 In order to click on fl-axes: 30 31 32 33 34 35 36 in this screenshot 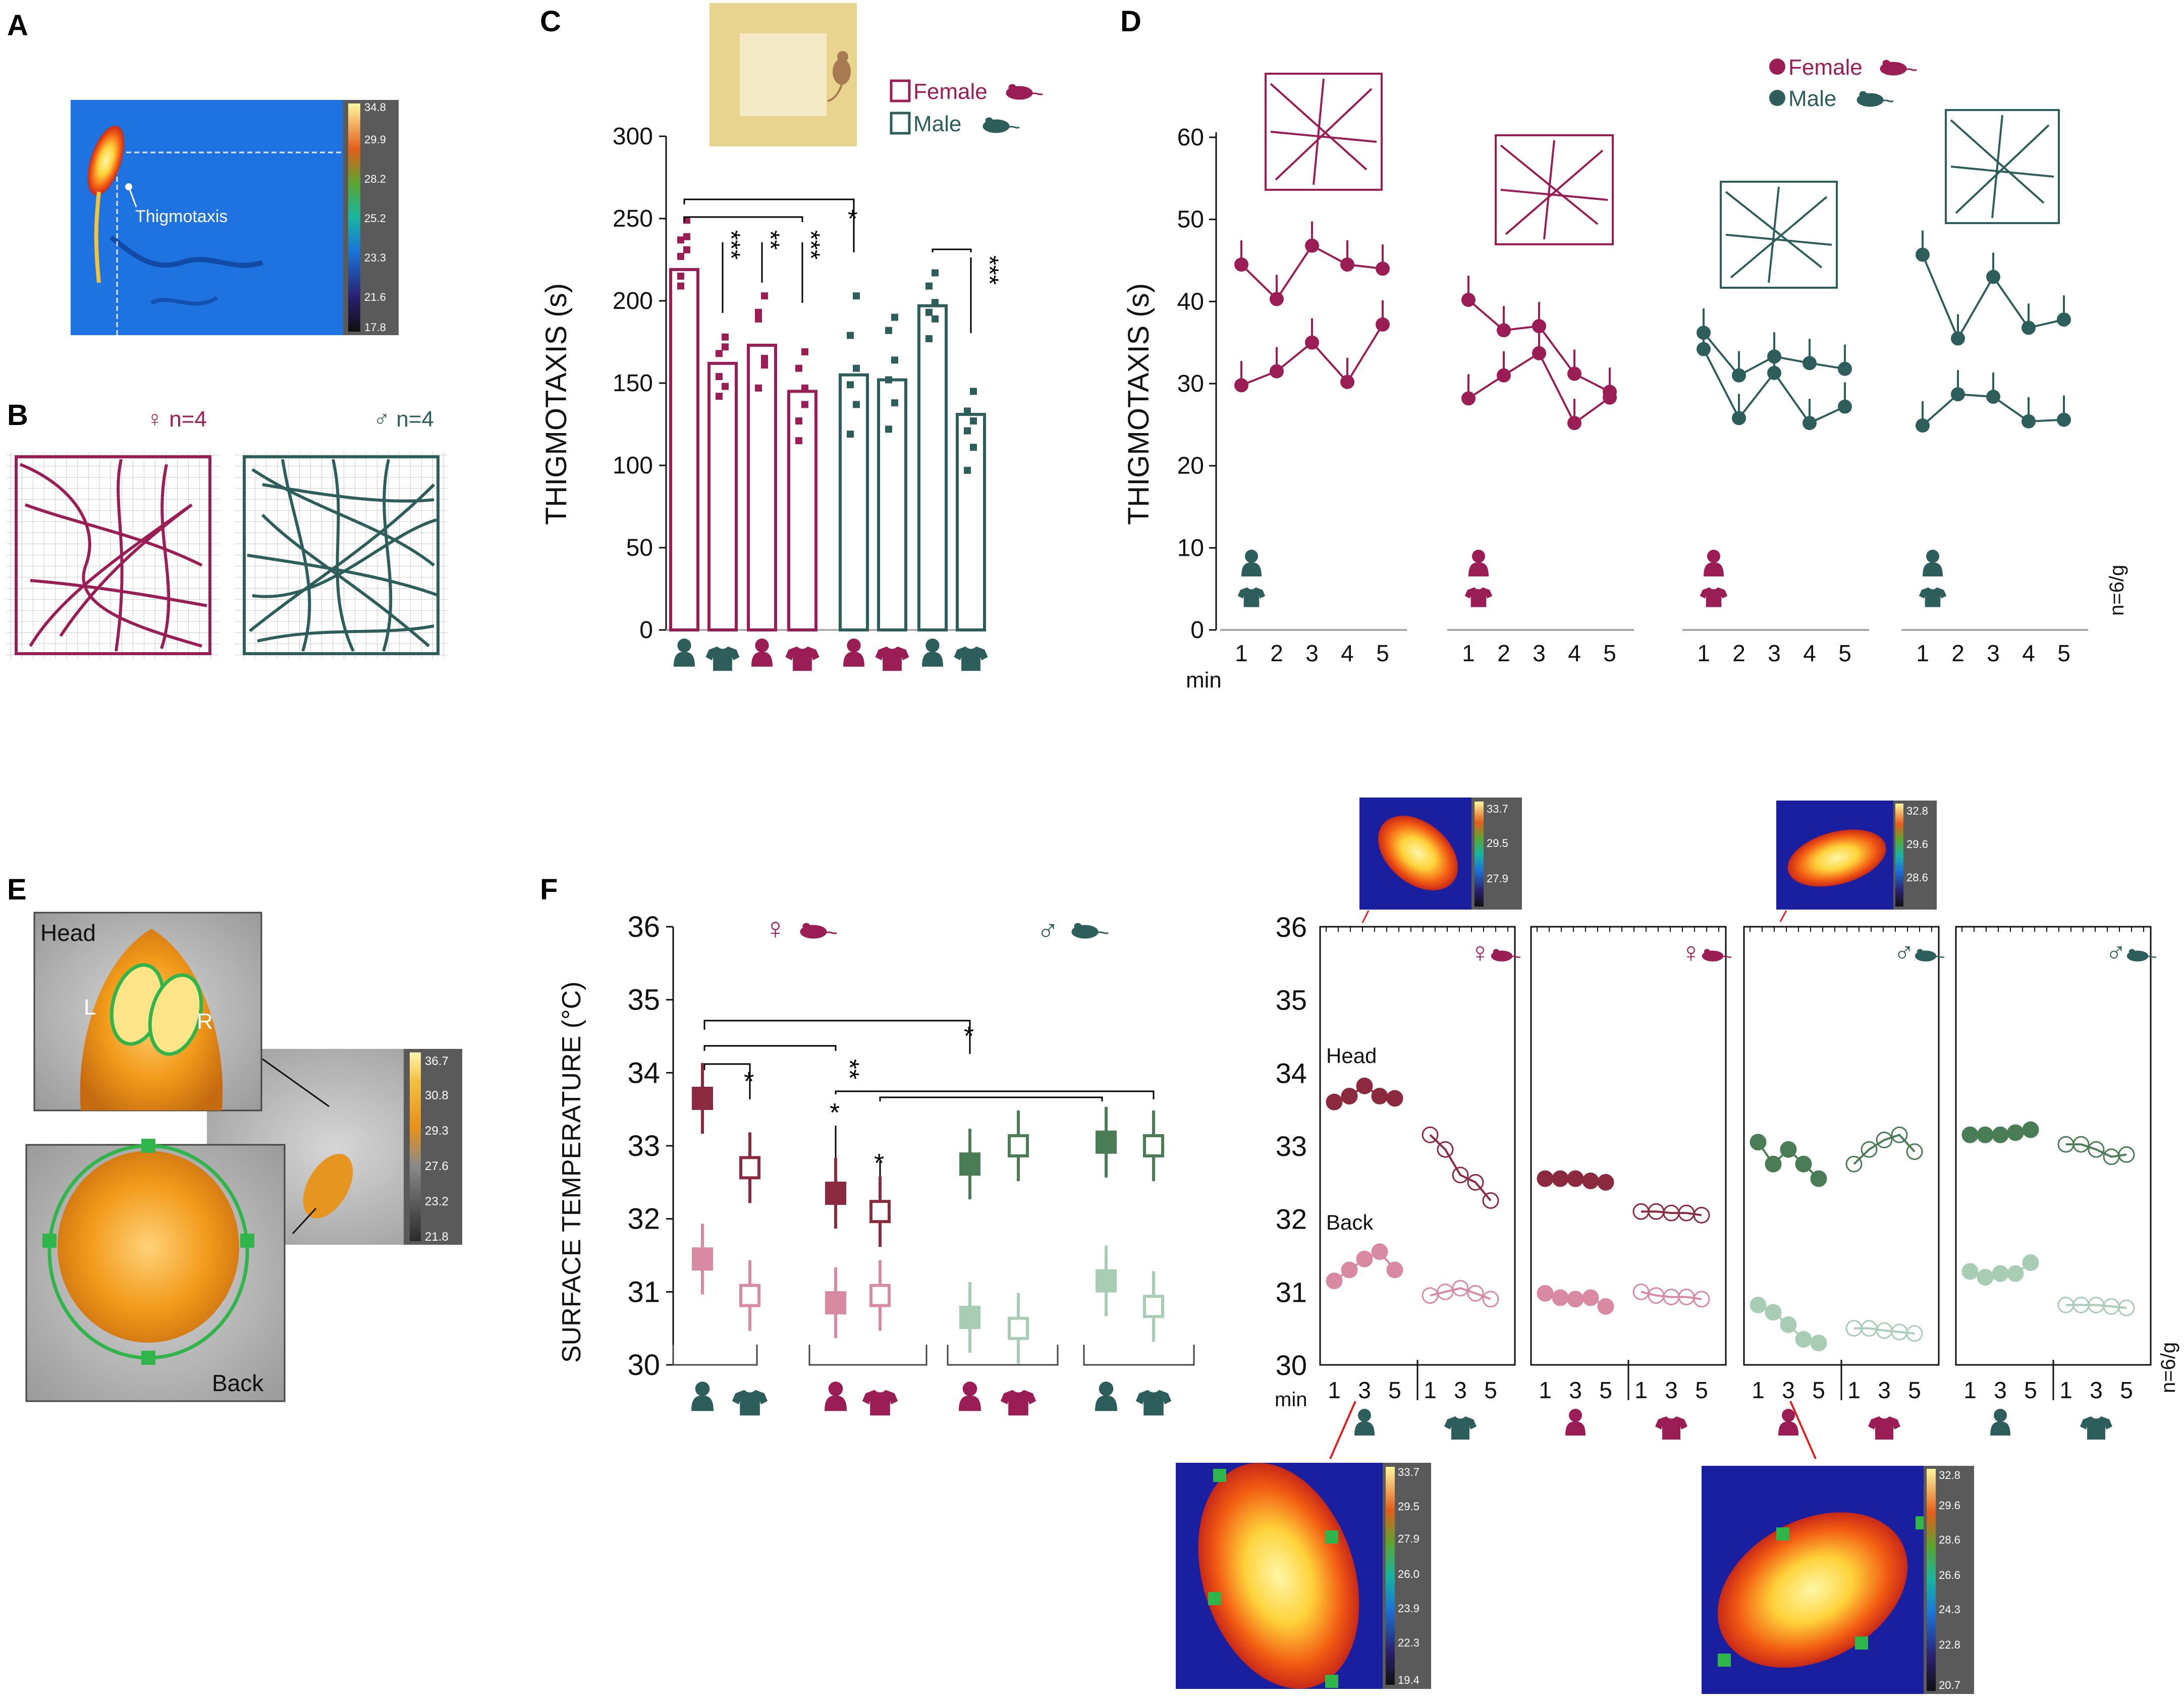, I will do `click(911, 1146)`.